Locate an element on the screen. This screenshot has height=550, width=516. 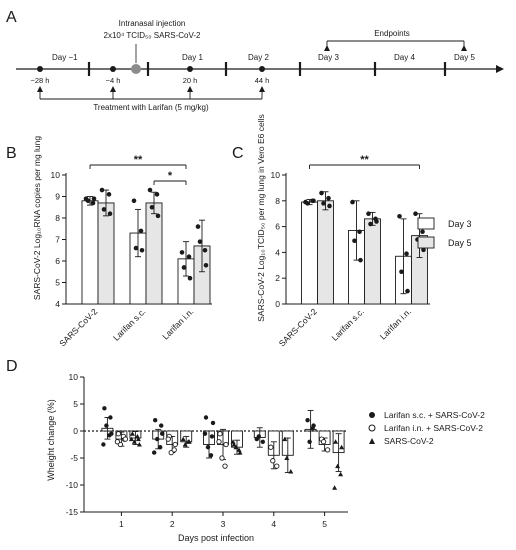
hour-label-minus-28: −28 h is located at coordinates (40, 80).